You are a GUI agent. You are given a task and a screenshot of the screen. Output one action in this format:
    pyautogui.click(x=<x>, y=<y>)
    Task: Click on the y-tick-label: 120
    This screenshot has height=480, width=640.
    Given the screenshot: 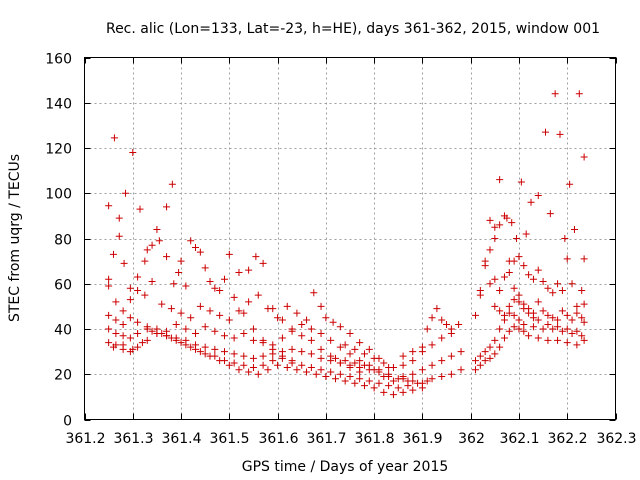 What is the action you would take?
    pyautogui.click(x=58, y=150)
    